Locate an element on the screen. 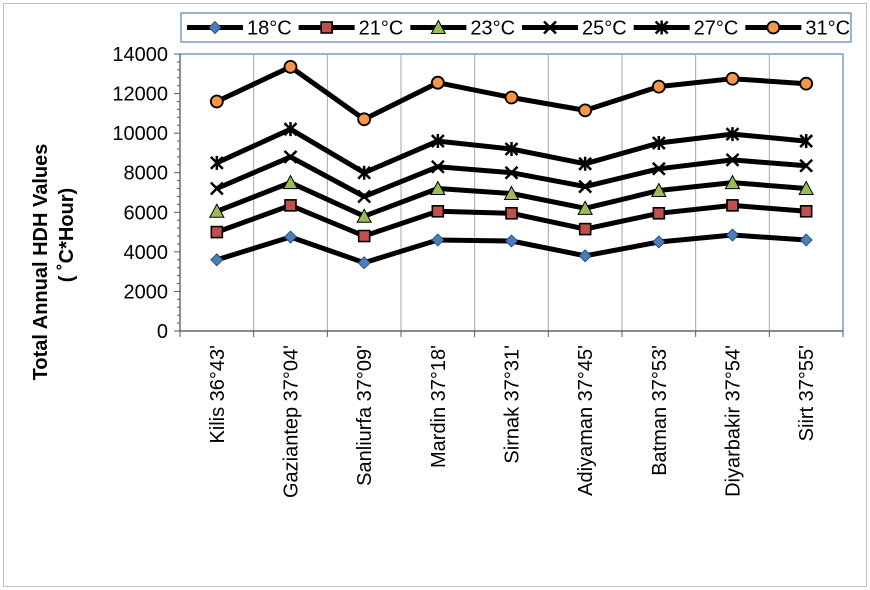 Image resolution: width=870 pixels, height=590 pixels. x-tick-label: Sanliurfa 37°09' is located at coordinates (365, 415).